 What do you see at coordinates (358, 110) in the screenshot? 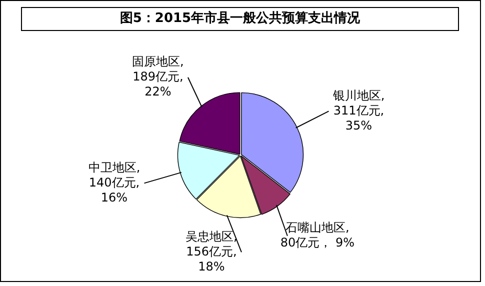
I see `slice-label: 银川地区, 311亿元, 35%` at bounding box center [358, 110].